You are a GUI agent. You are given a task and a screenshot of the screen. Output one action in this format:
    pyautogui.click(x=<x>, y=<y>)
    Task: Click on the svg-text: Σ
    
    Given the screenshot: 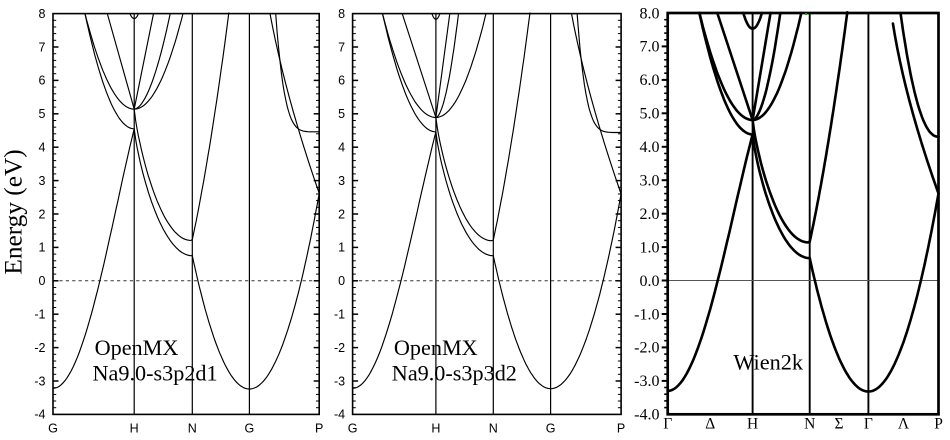 What is the action you would take?
    pyautogui.click(x=838, y=424)
    